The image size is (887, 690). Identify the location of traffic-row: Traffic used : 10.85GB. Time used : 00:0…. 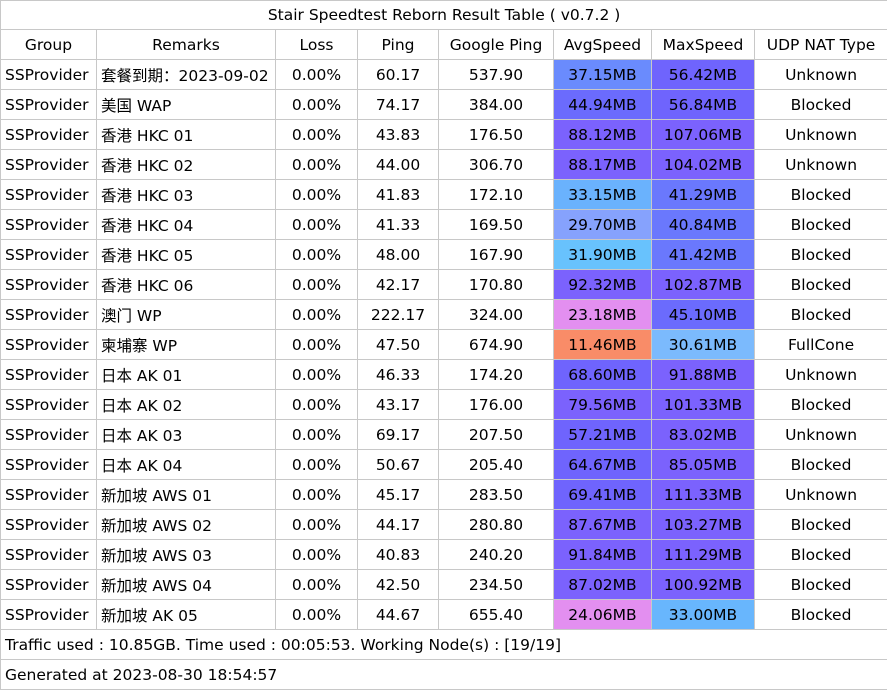
(443, 644).